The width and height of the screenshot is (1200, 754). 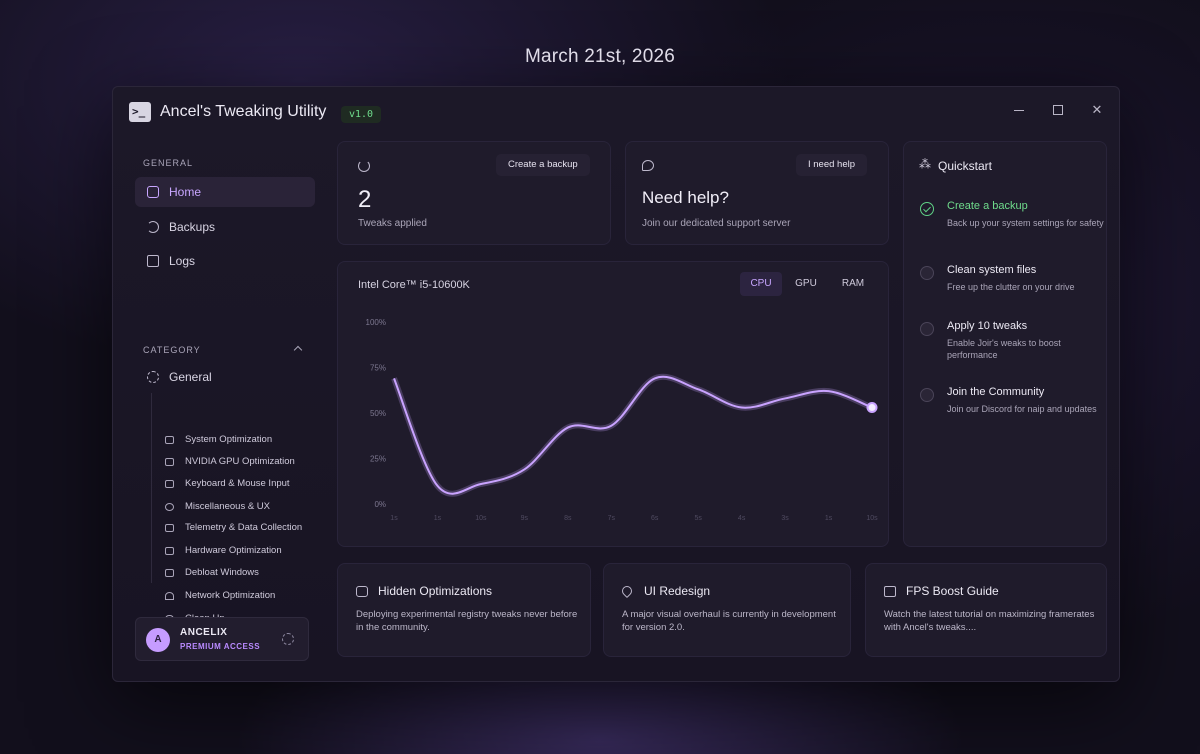 What do you see at coordinates (677, 591) in the screenshot?
I see `card-title: UI Redesign` at bounding box center [677, 591].